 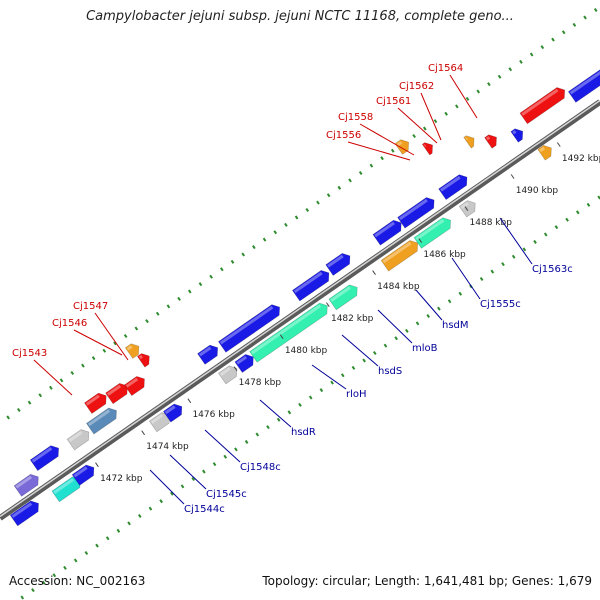 I want to click on feature-top-e, so click(x=134, y=386).